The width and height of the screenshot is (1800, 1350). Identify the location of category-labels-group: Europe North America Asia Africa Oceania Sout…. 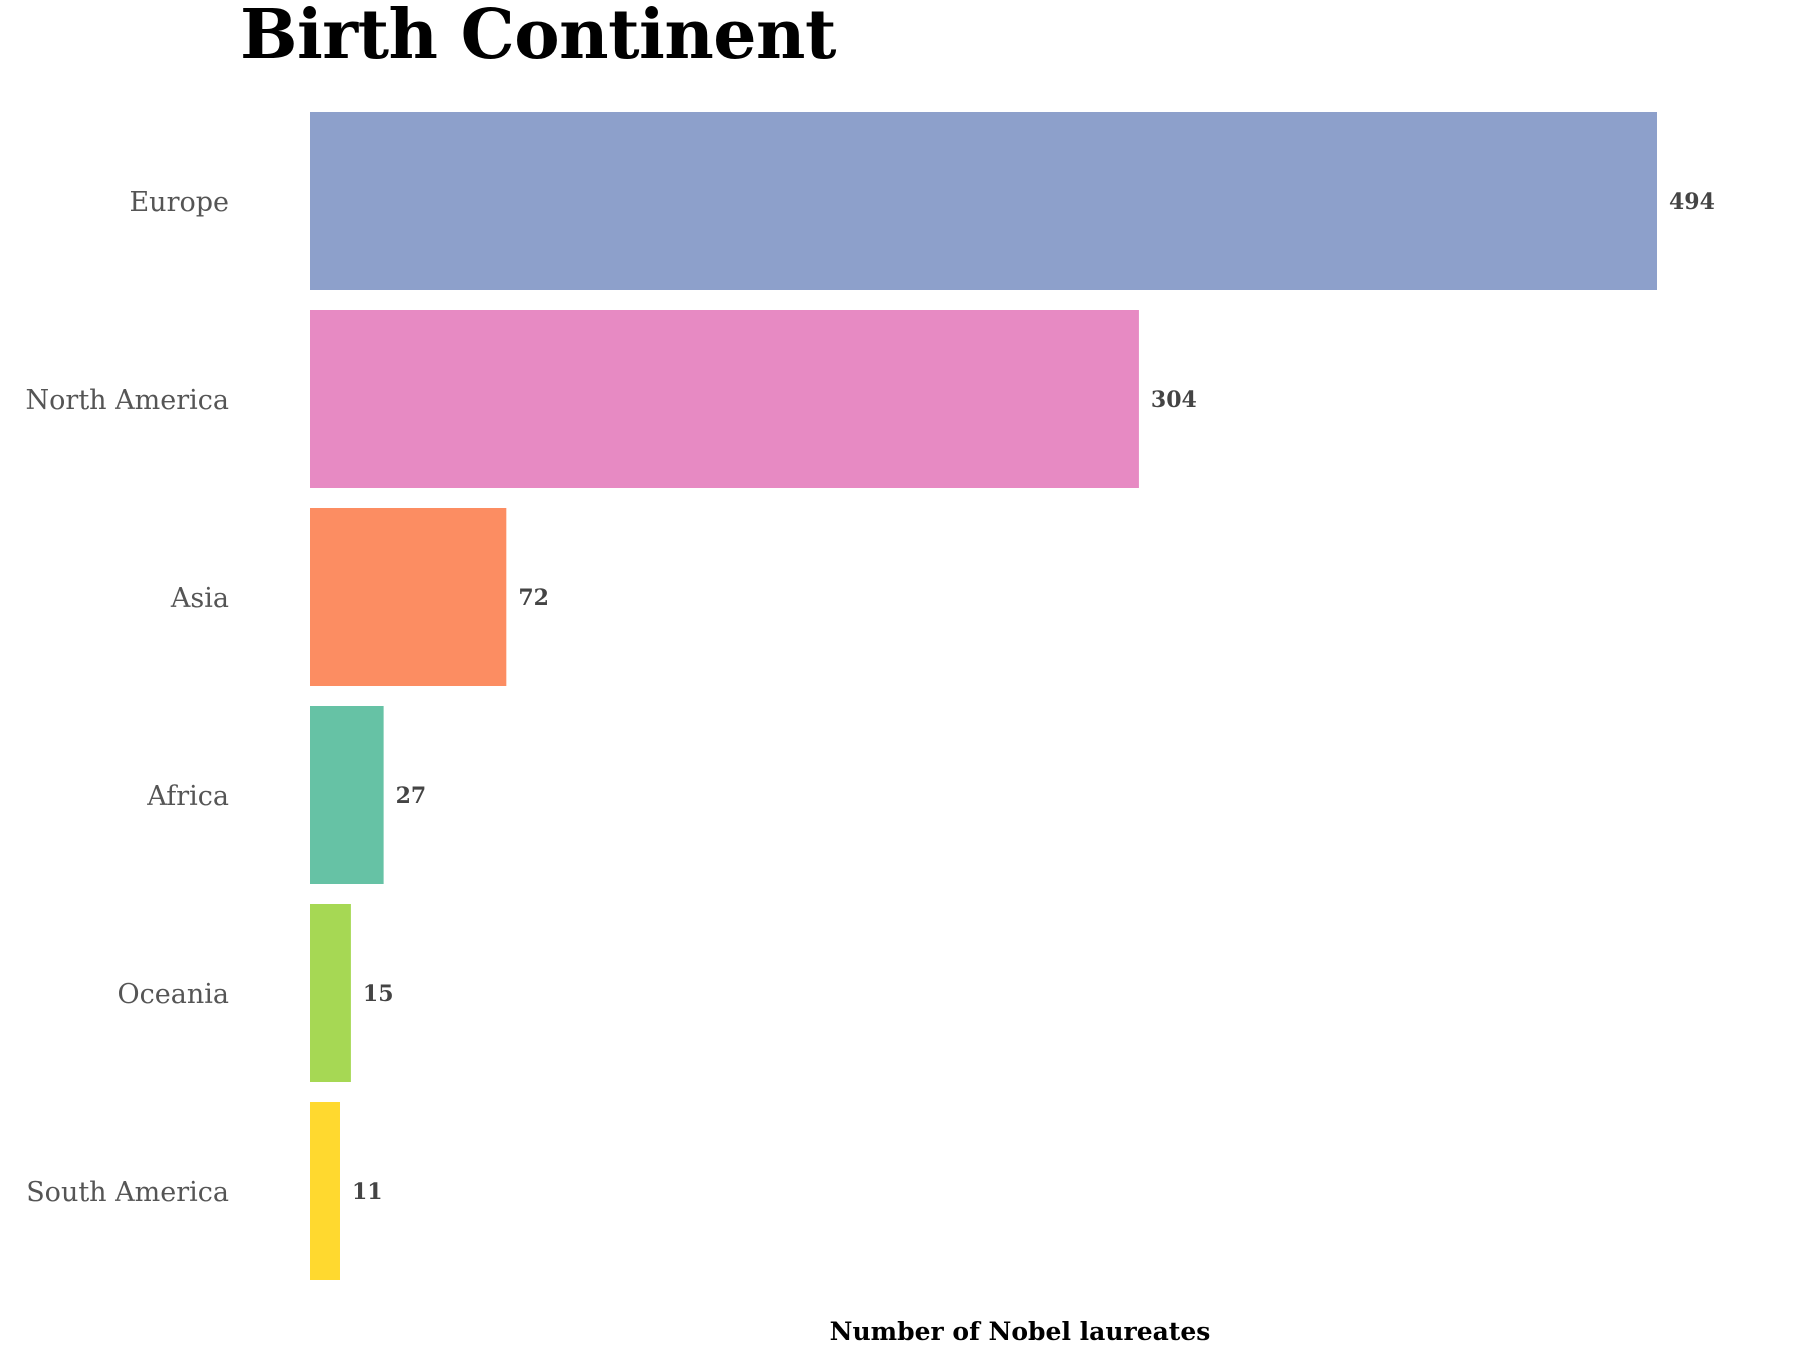
(127, 697).